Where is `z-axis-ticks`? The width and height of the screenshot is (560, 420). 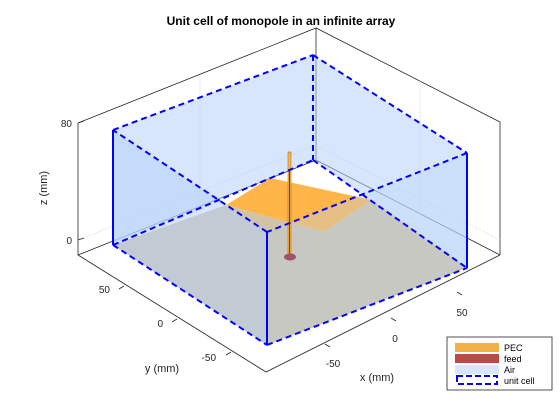 z-axis-ticks is located at coordinates (81, 180).